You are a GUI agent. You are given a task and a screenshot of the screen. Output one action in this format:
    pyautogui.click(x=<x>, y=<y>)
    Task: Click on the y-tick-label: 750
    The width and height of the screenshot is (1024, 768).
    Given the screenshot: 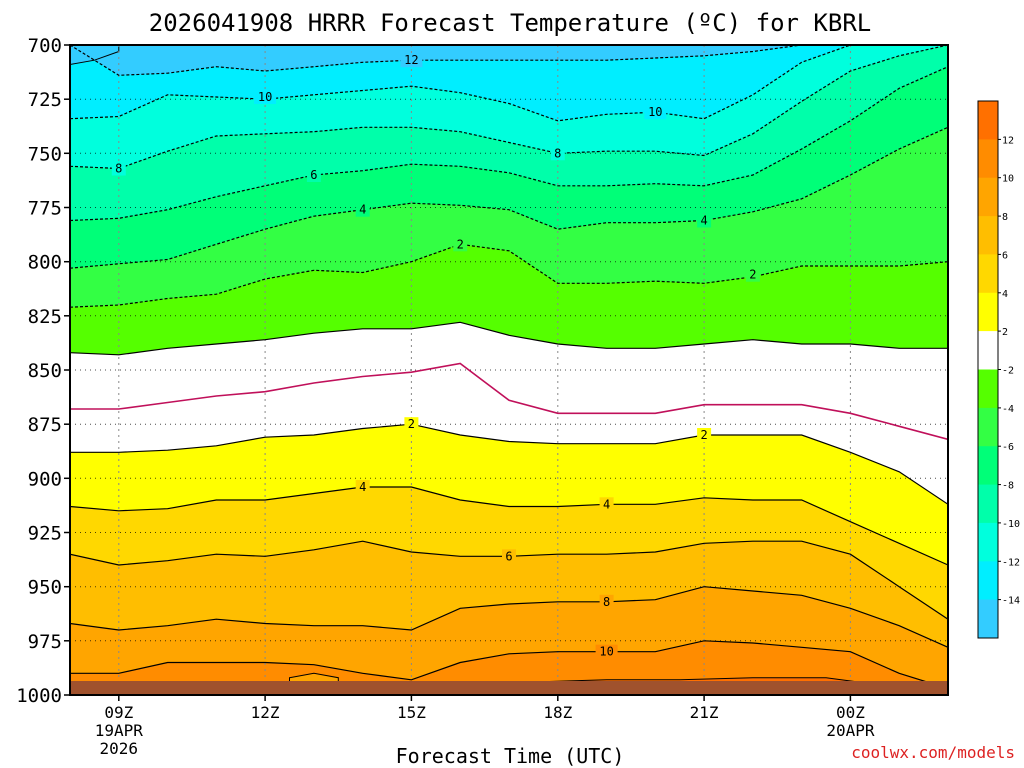 What is the action you would take?
    pyautogui.click(x=45, y=154)
    